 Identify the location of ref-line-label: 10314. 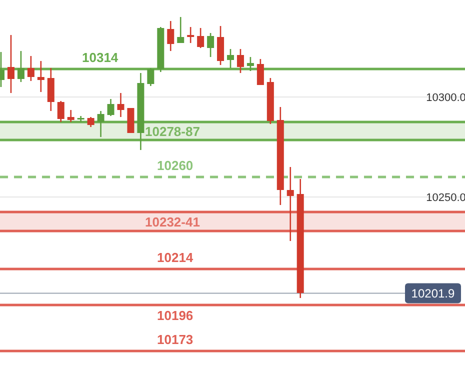
(100, 57).